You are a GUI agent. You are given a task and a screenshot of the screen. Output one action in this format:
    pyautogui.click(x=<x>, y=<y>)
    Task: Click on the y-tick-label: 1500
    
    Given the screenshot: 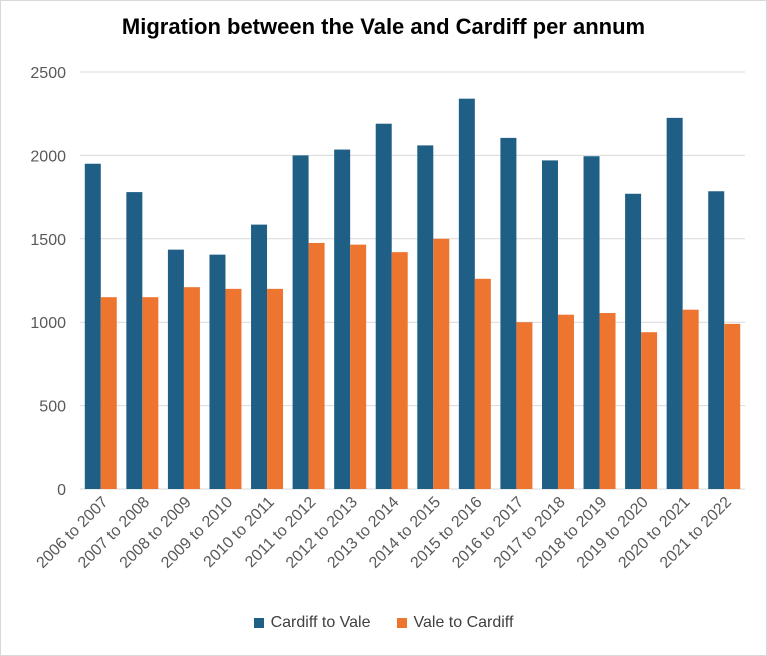 What is the action you would take?
    pyautogui.click(x=48, y=240)
    